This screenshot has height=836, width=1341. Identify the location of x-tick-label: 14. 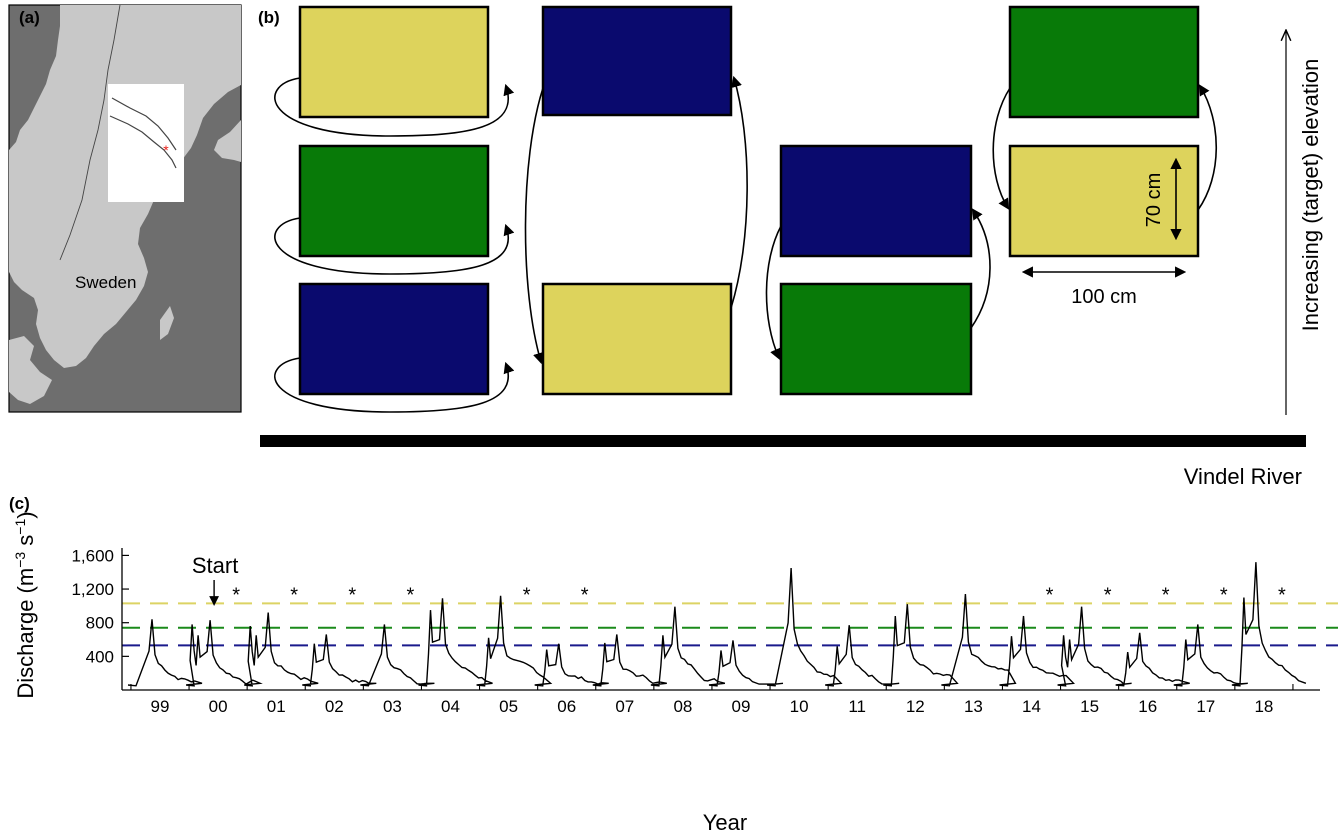
(1031, 706).